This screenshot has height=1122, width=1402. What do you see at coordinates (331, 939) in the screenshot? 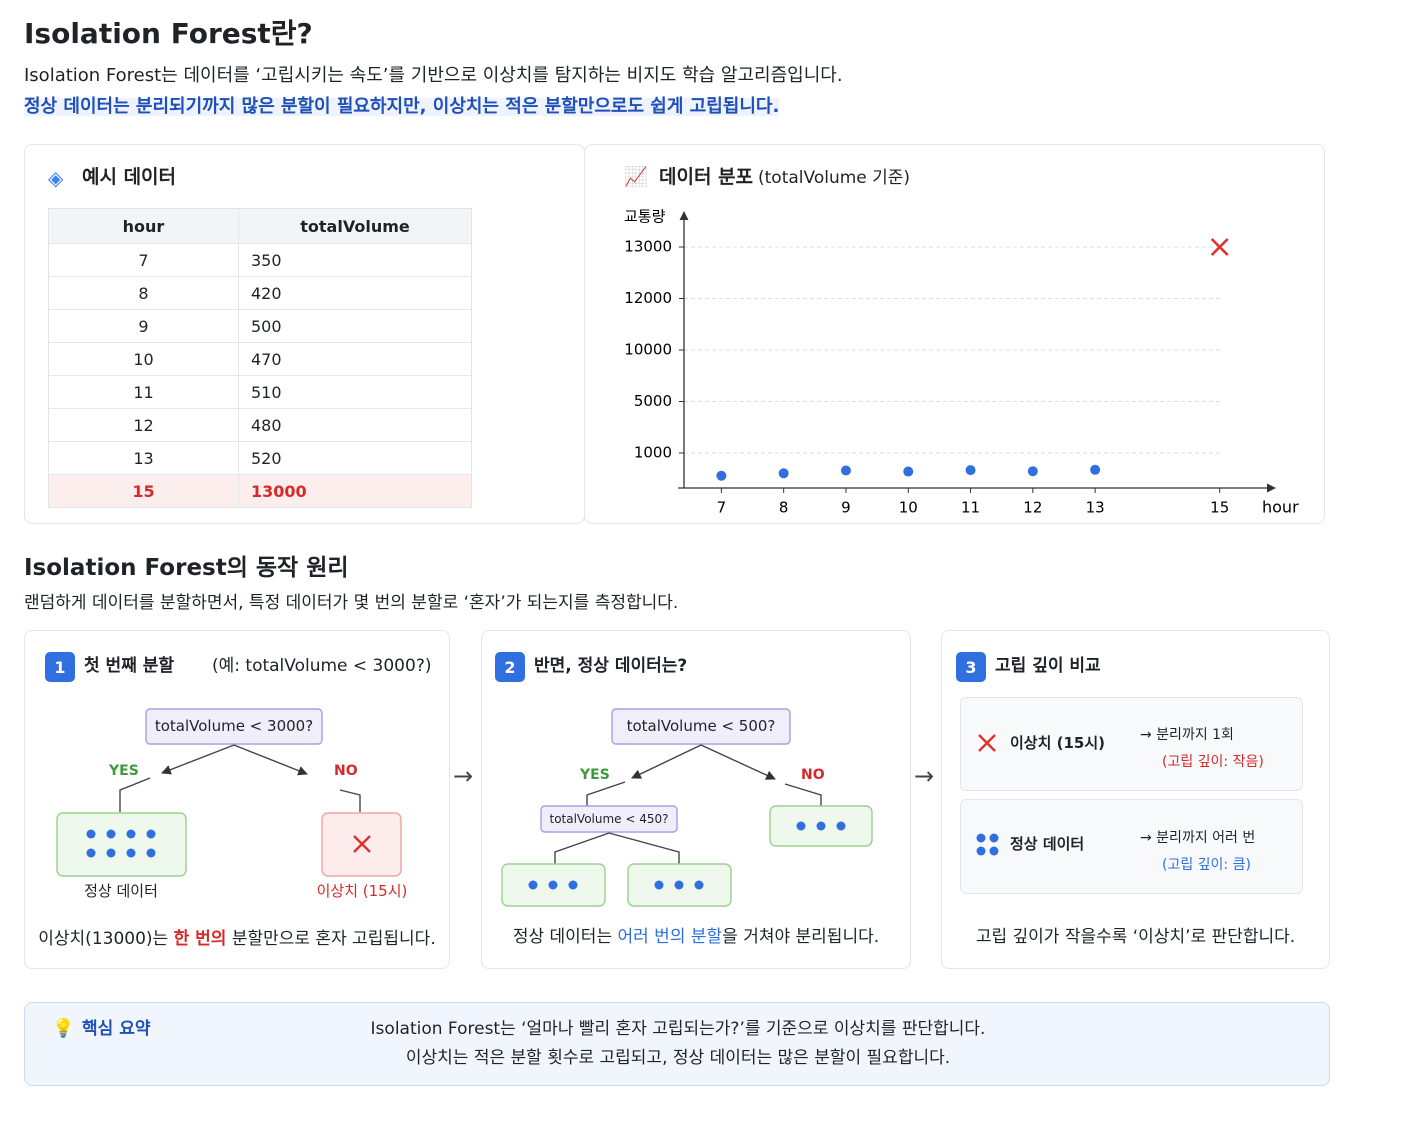
I see `caption-text: 분할만으로 혼자 고립됩니다.` at bounding box center [331, 939].